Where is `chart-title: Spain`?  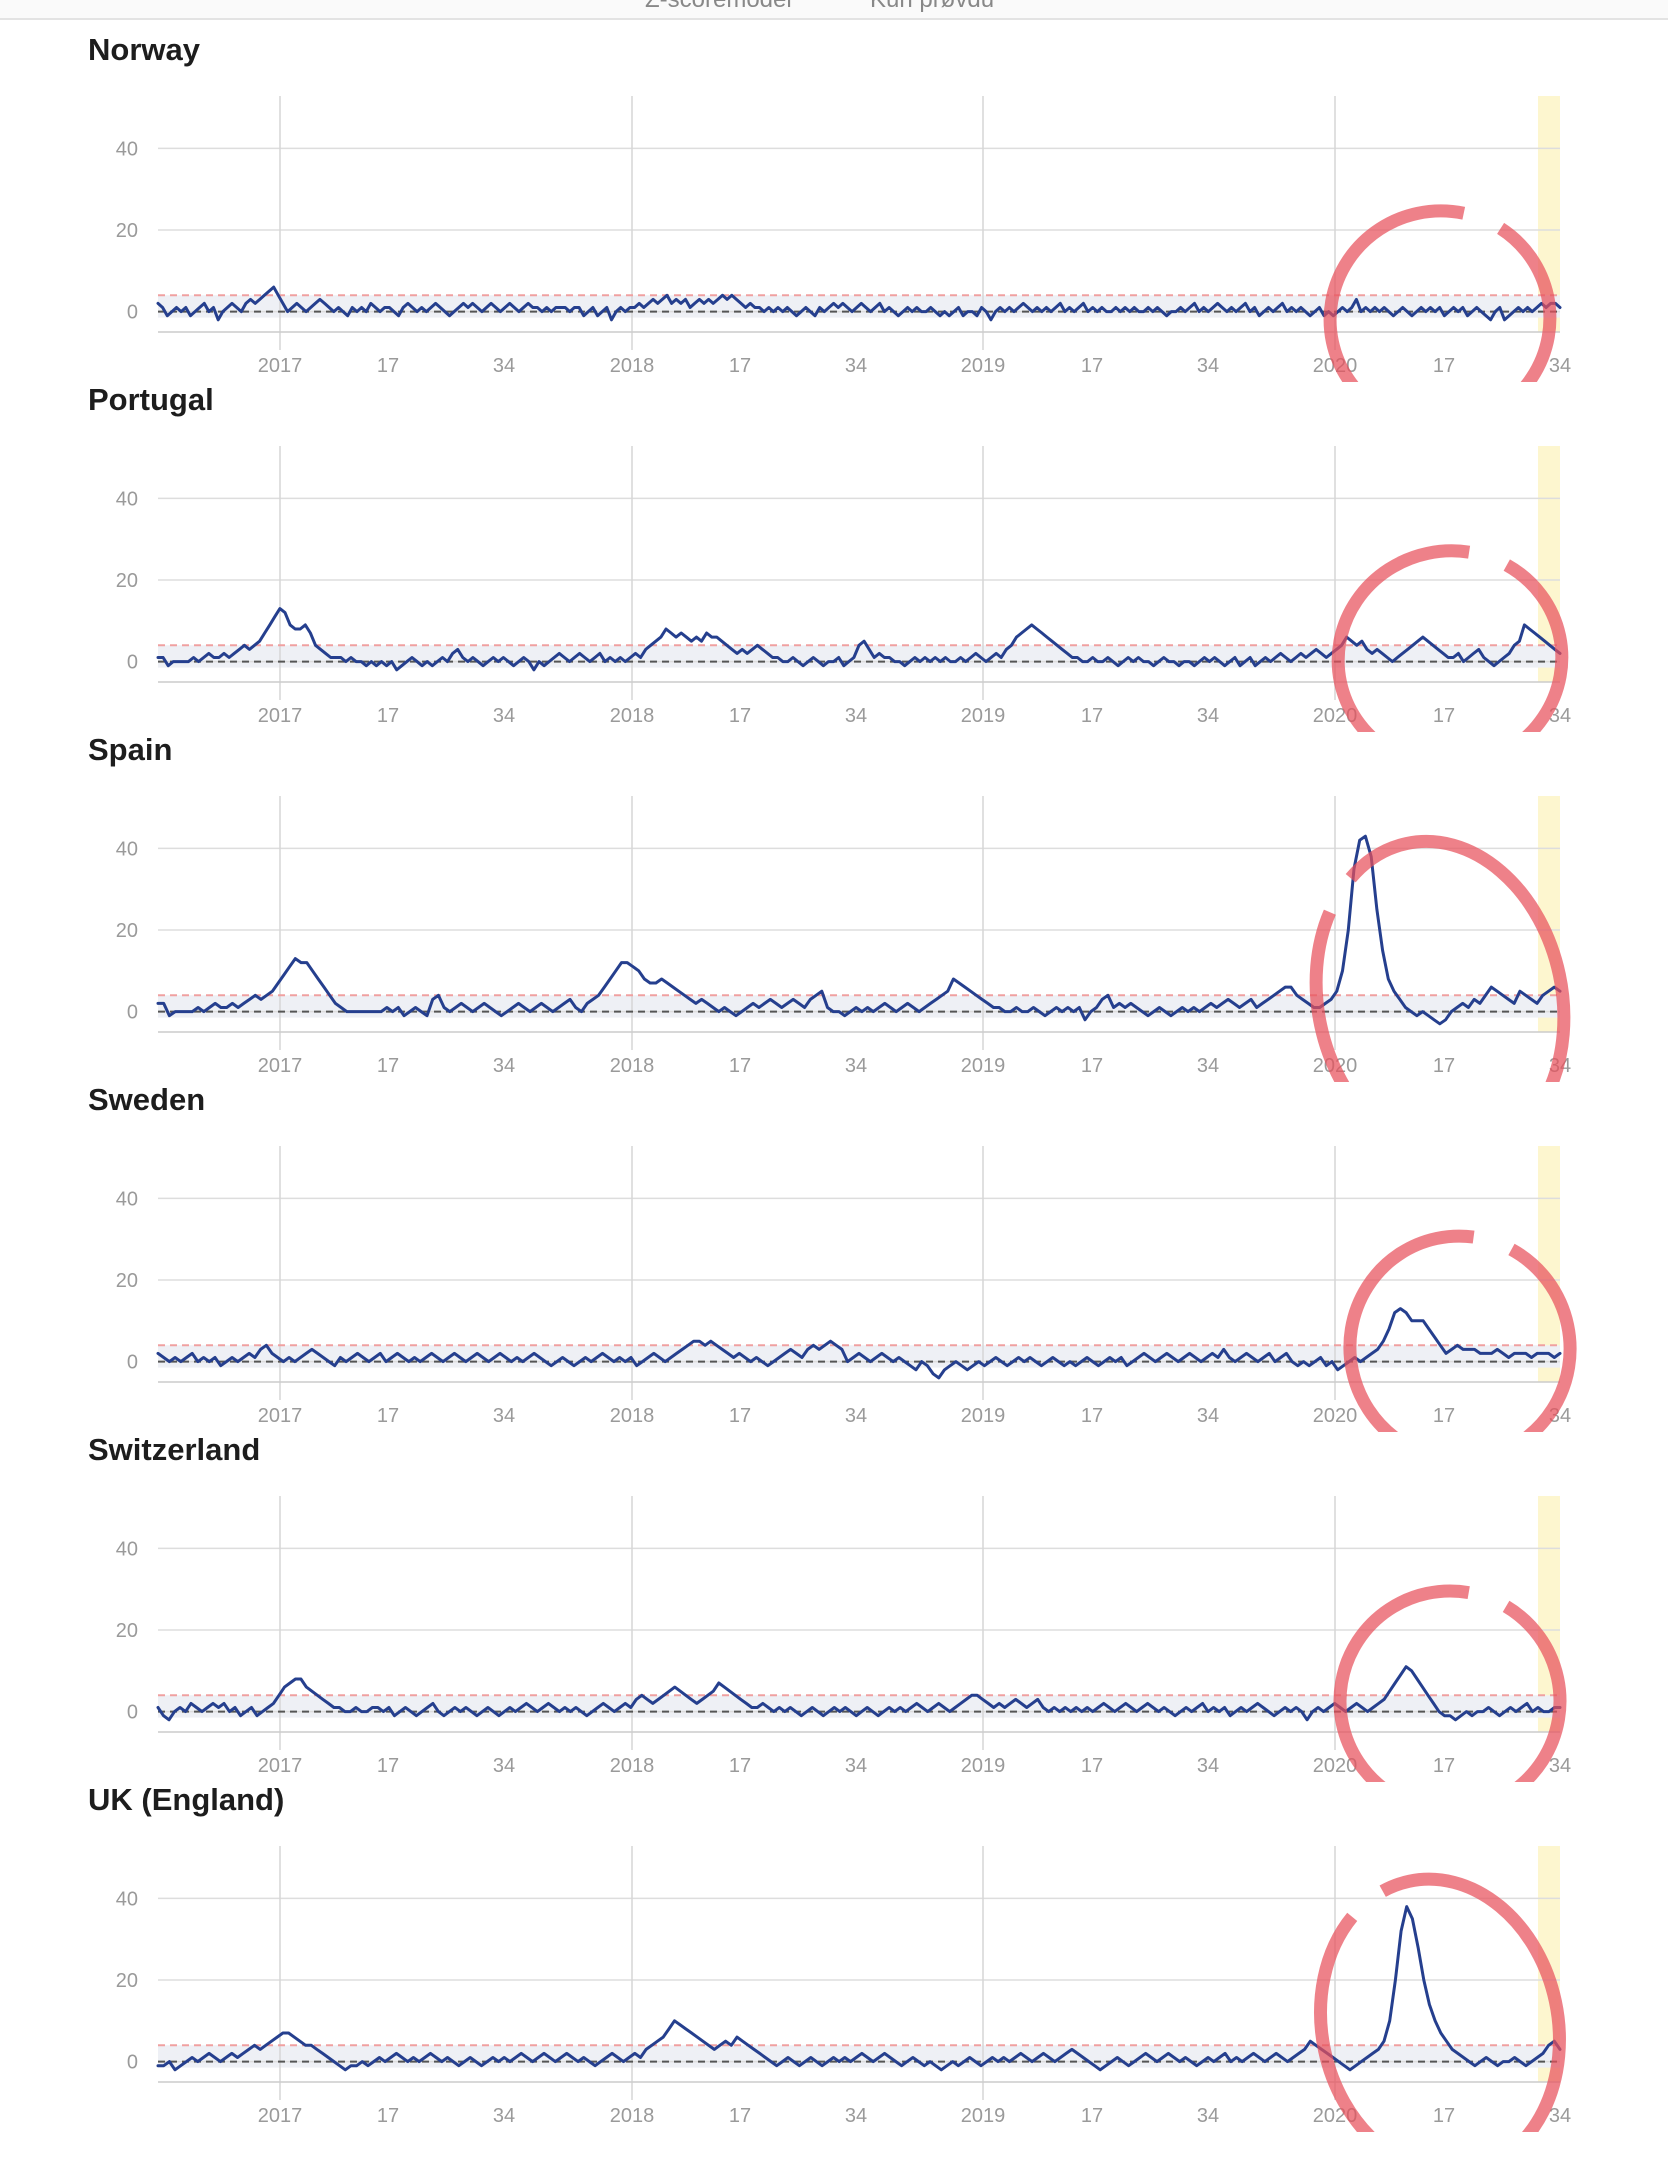 chart-title: Spain is located at coordinates (130, 749).